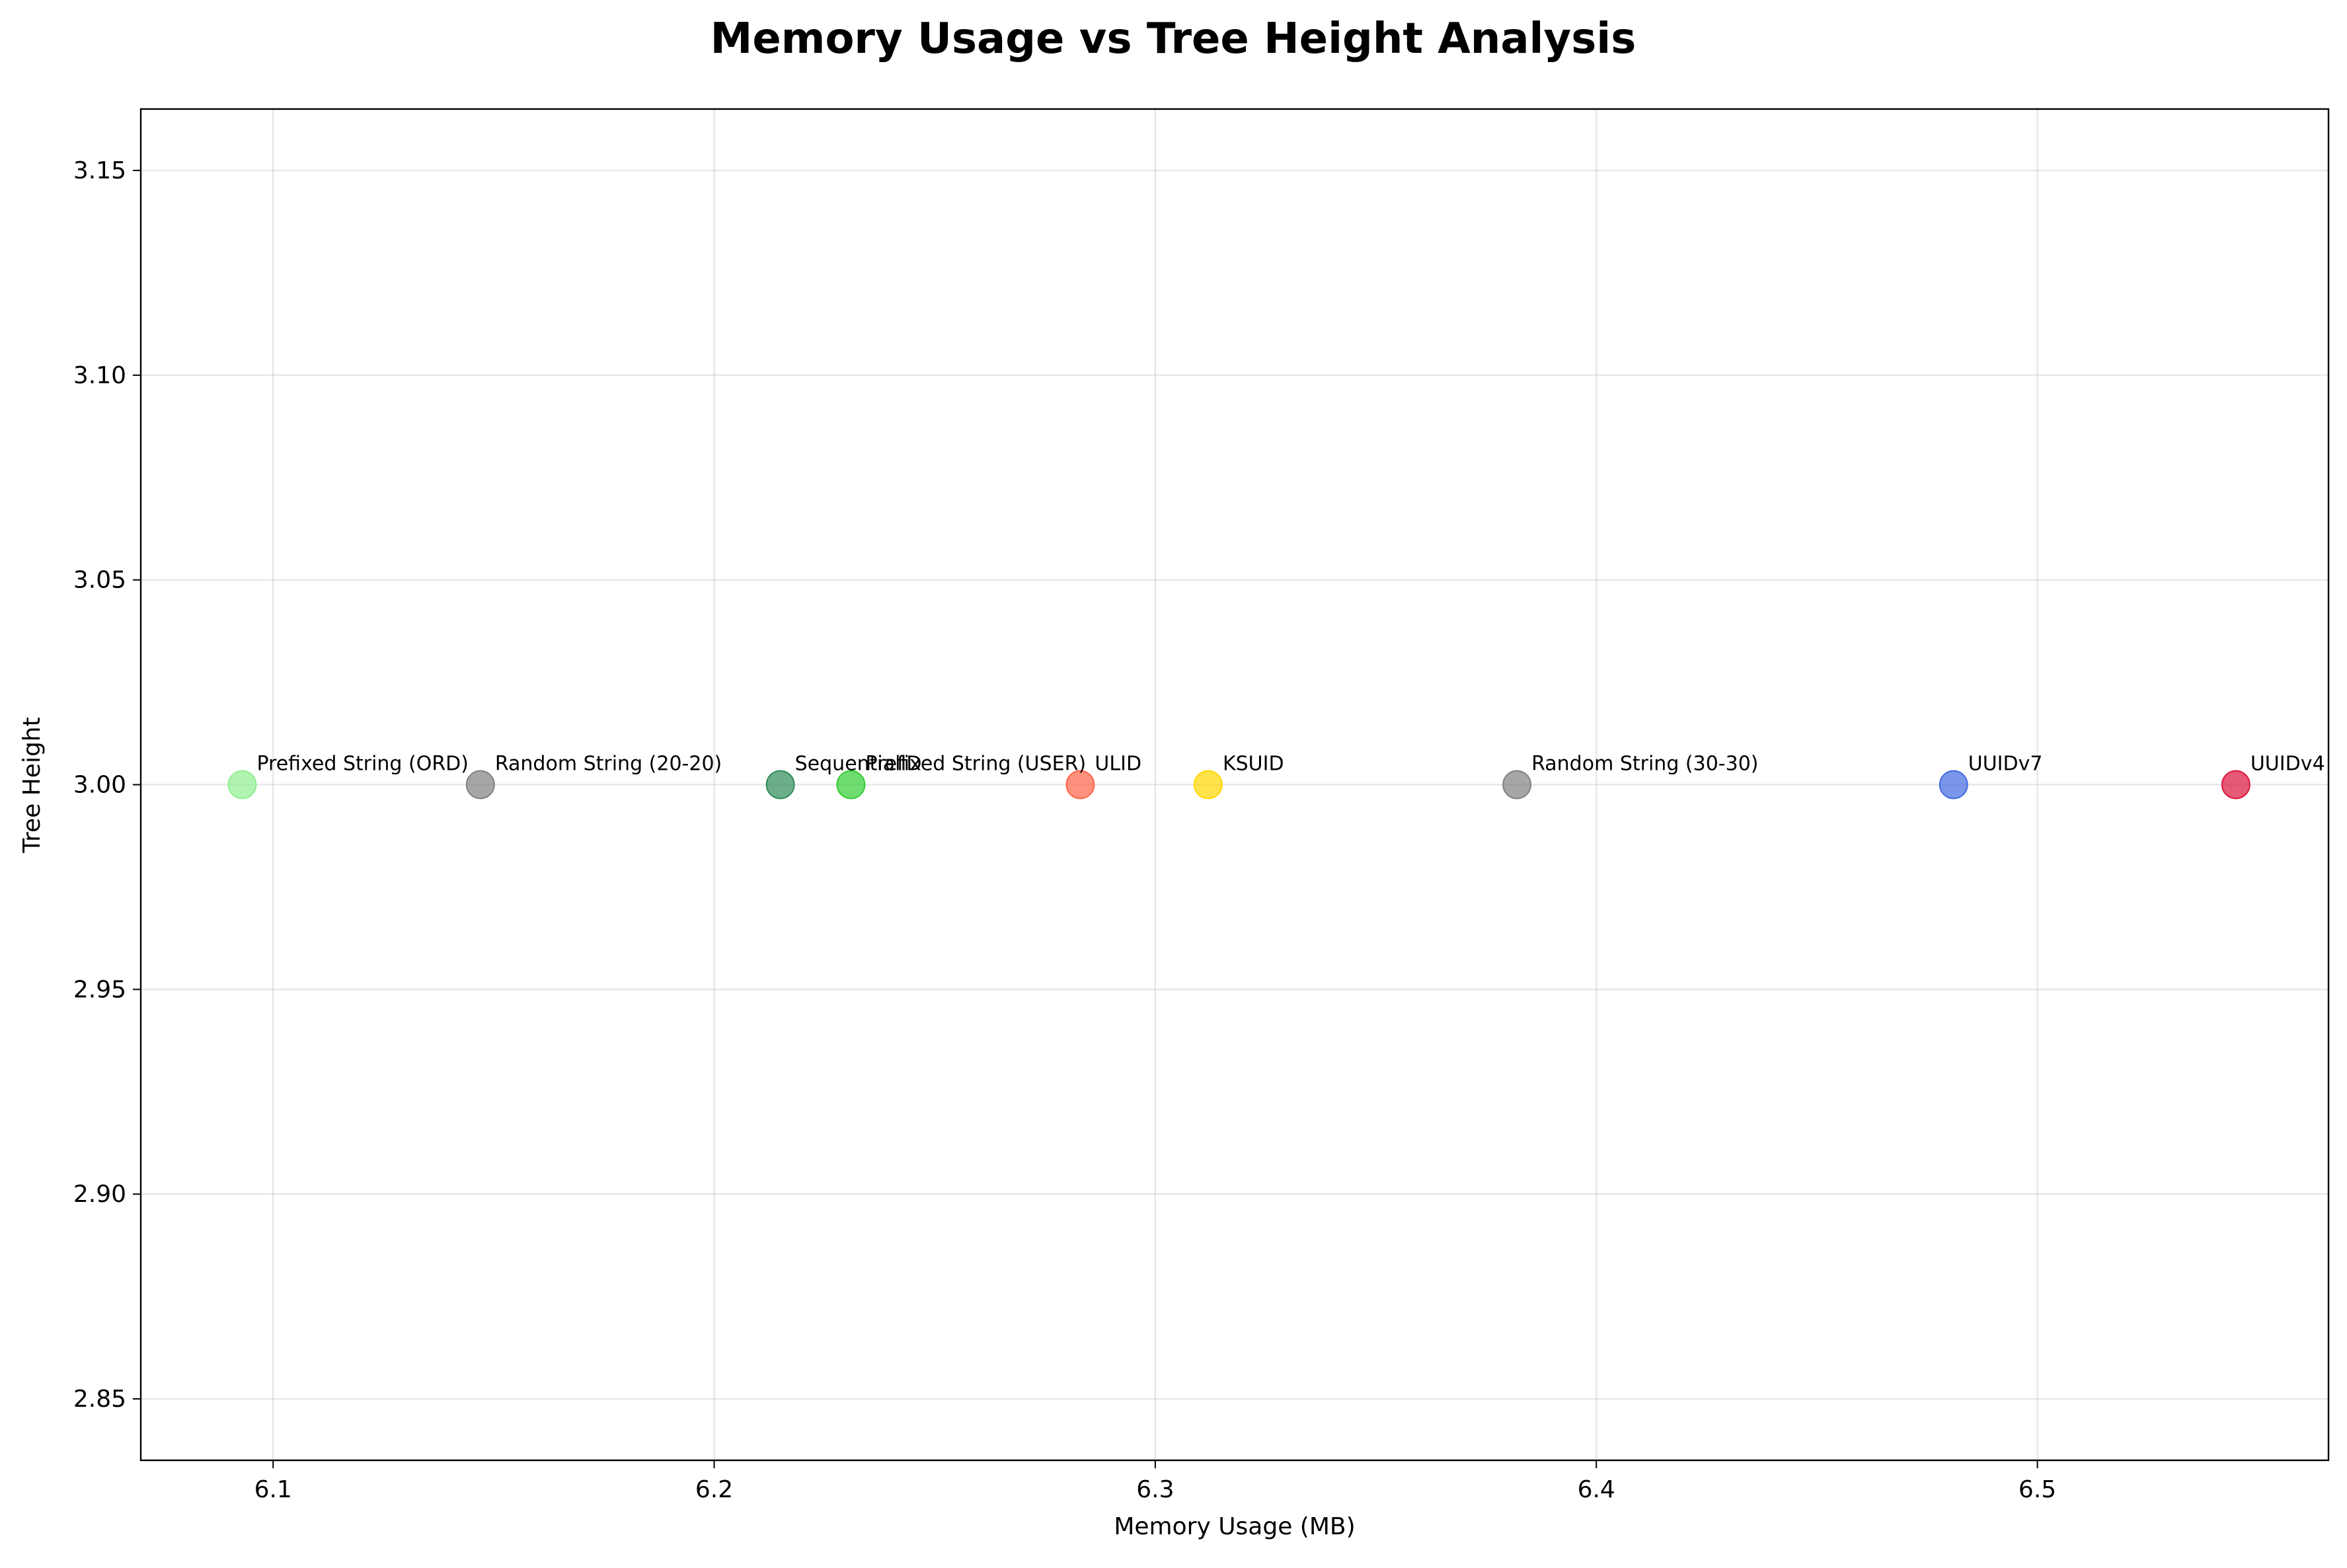 Image resolution: width=2347 pixels, height=1568 pixels. I want to click on data-point-label: UUIDv4, so click(2288, 764).